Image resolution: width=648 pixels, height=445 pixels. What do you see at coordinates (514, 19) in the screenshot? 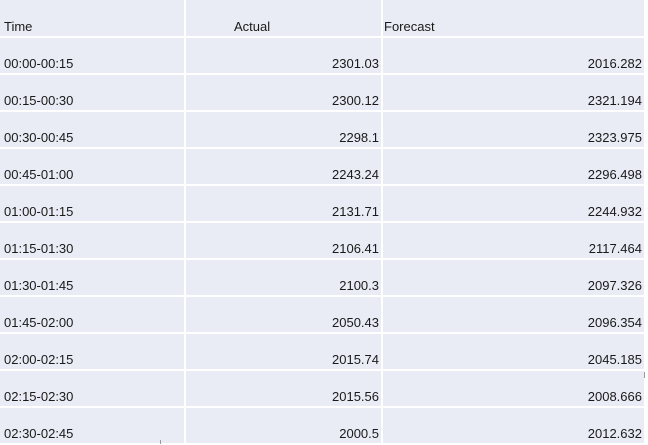
I see `column-header-forecast: Forecast` at bounding box center [514, 19].